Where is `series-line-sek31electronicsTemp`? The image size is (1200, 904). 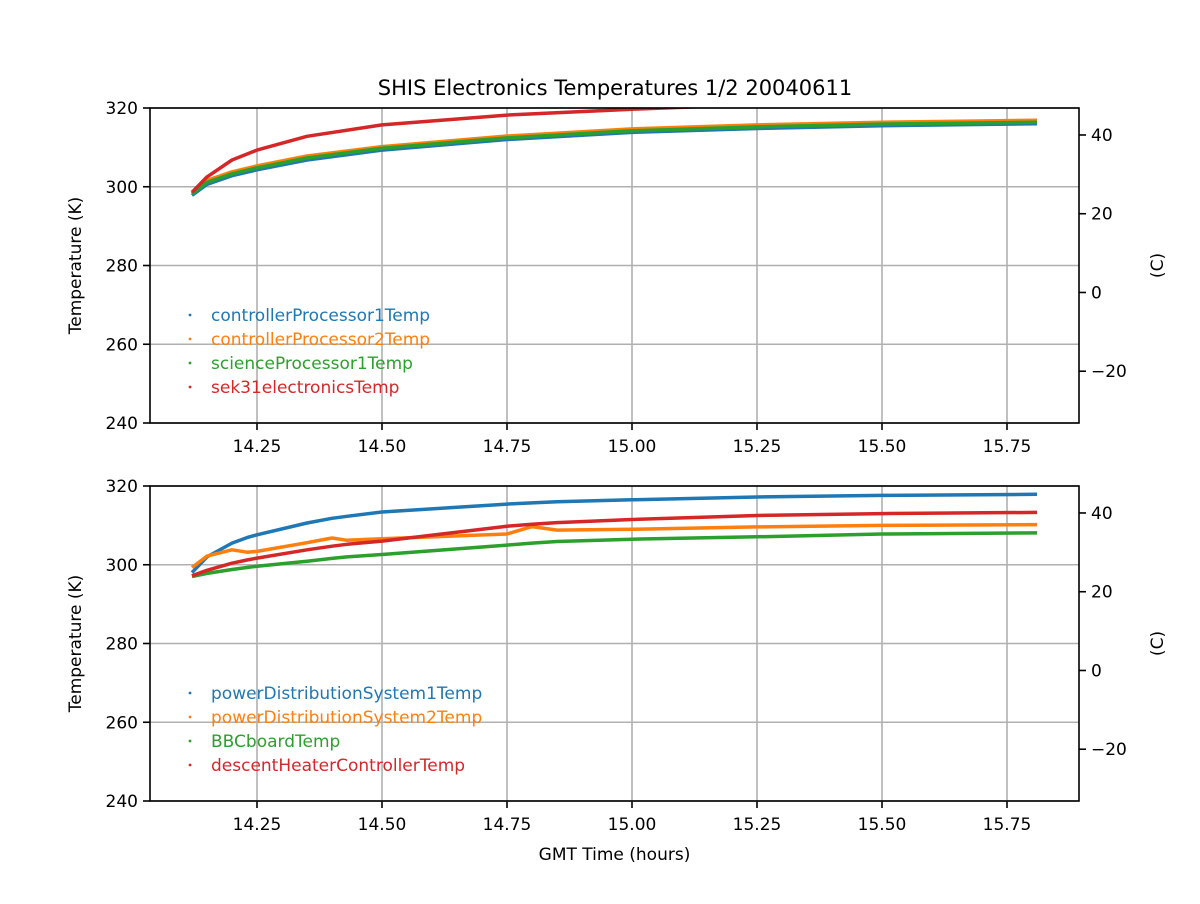
series-line-sek31electronicsTemp is located at coordinates (450, 151).